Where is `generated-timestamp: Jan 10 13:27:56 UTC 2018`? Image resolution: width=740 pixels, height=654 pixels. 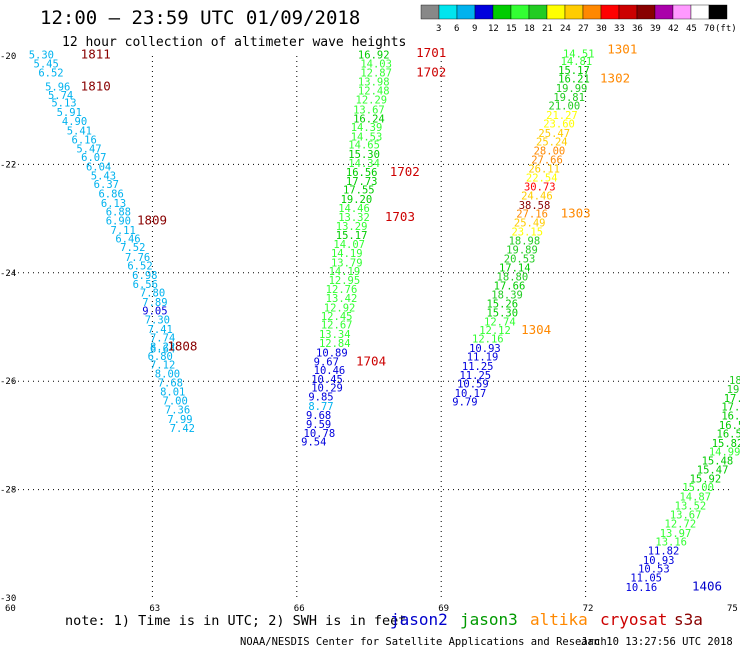
generated-timestamp: Jan 10 13:27:56 UTC 2018 is located at coordinates (657, 642).